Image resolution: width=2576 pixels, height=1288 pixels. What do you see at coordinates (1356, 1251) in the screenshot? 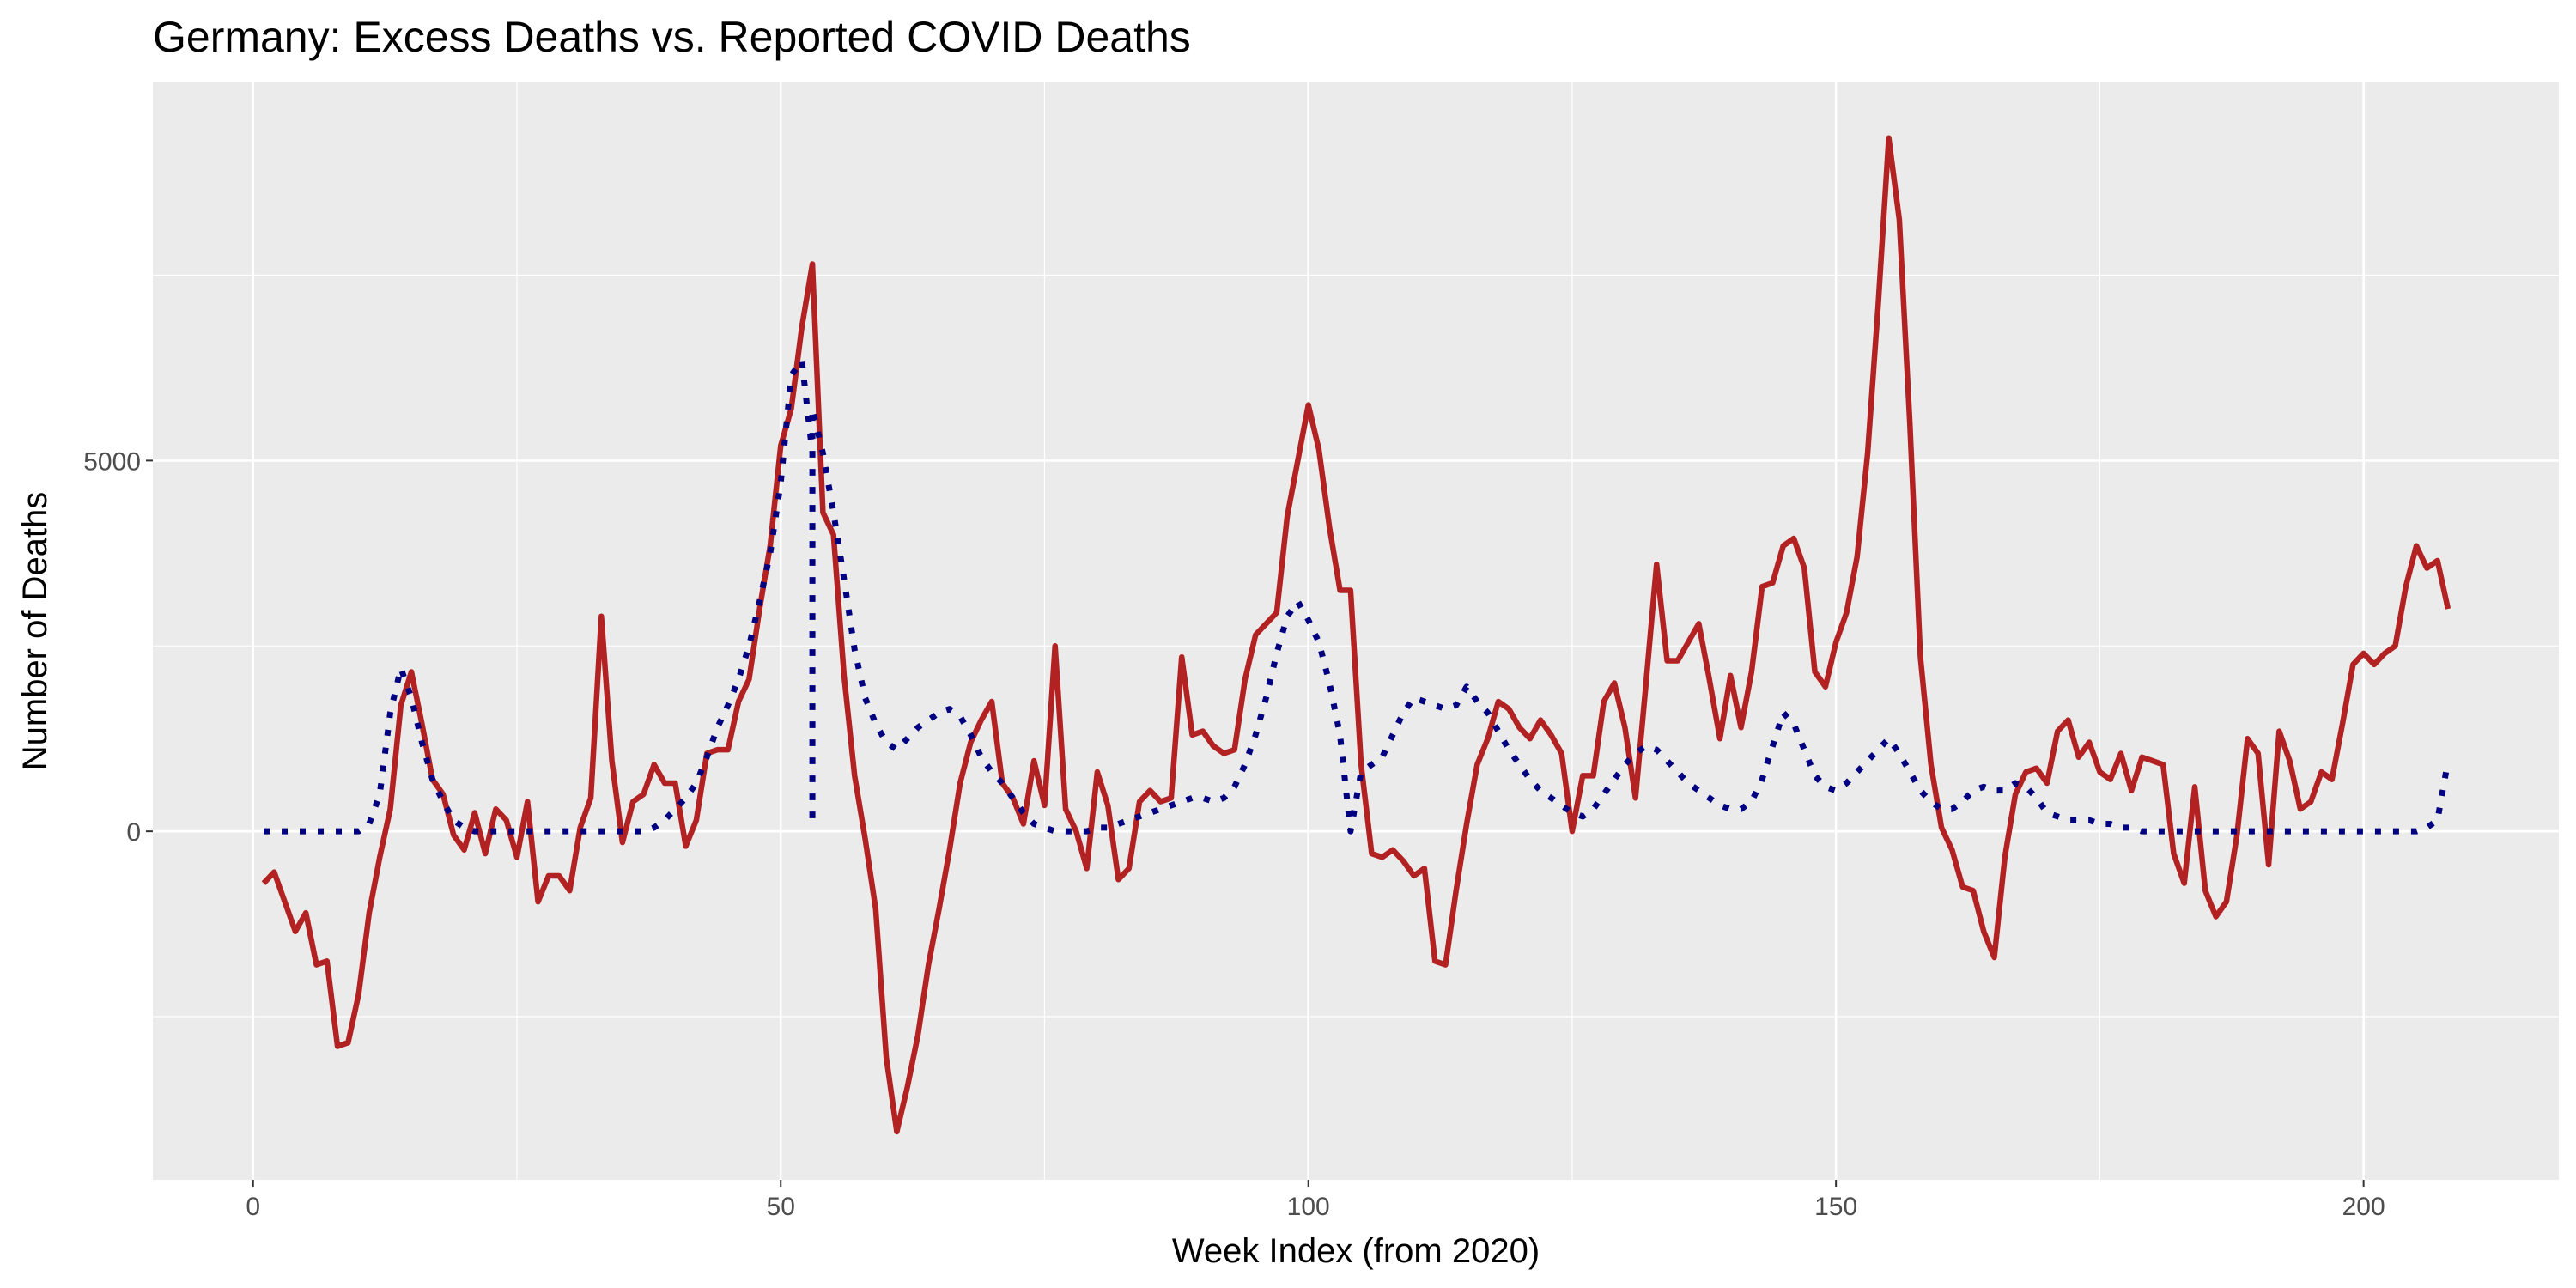
I see `x-axis-title: Week Index (from 2020)` at bounding box center [1356, 1251].